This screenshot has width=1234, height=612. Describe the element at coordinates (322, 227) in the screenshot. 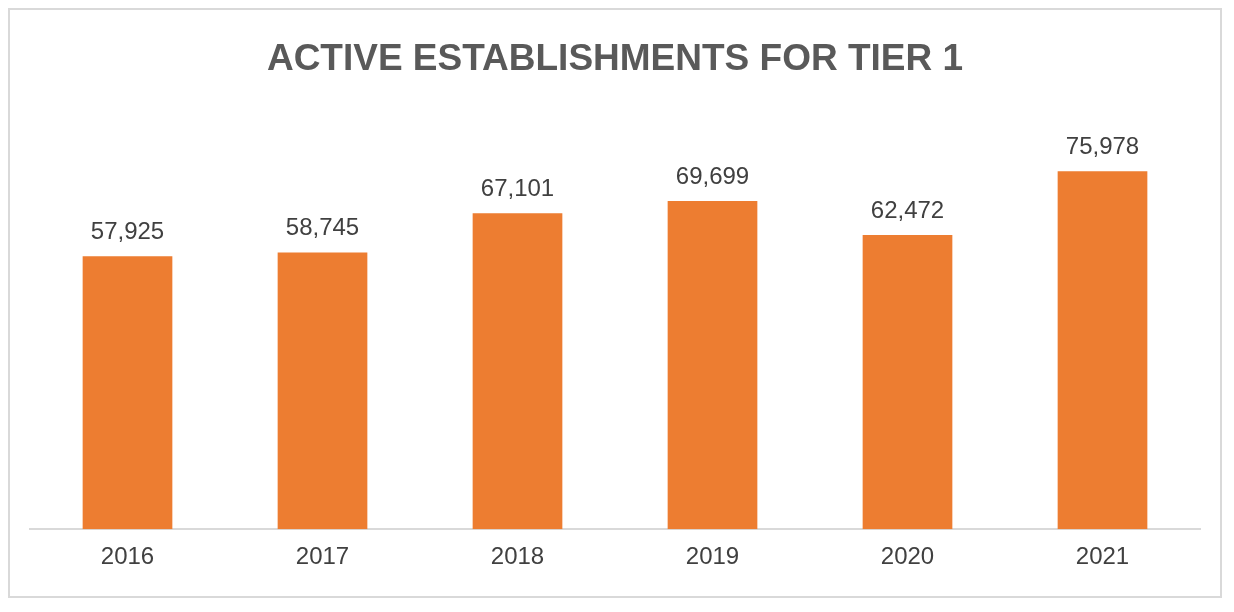

I see `data-label: 58,745` at that location.